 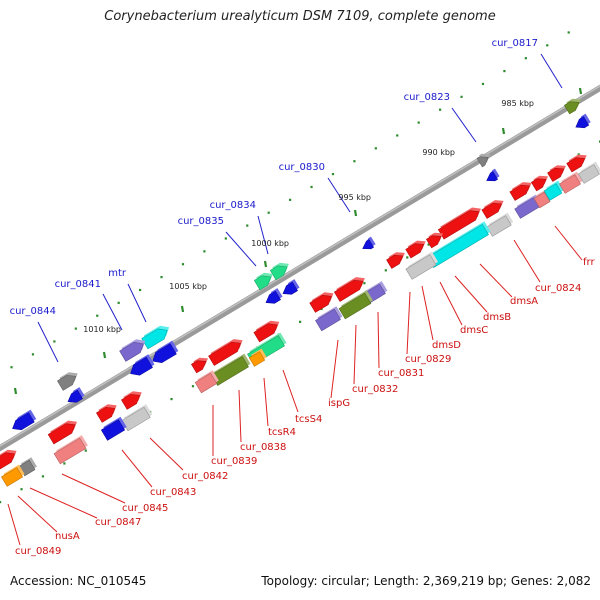 I want to click on label-tcsS4-leader, so click(x=290, y=391).